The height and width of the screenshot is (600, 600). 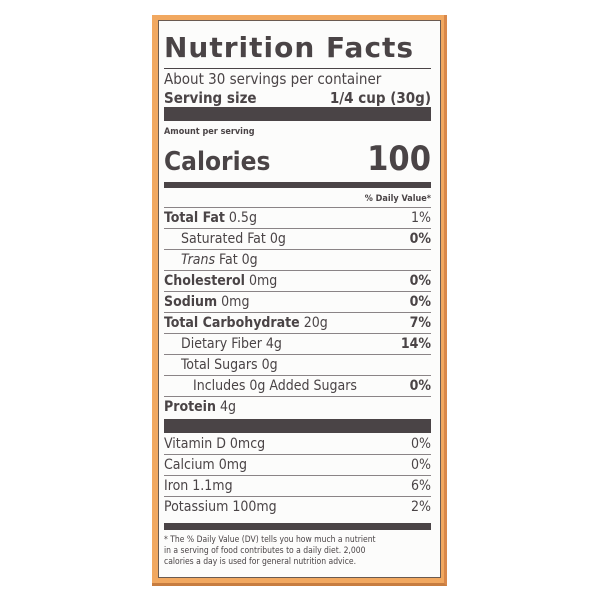 I want to click on panel-title: Nutrition Facts, so click(x=297, y=49).